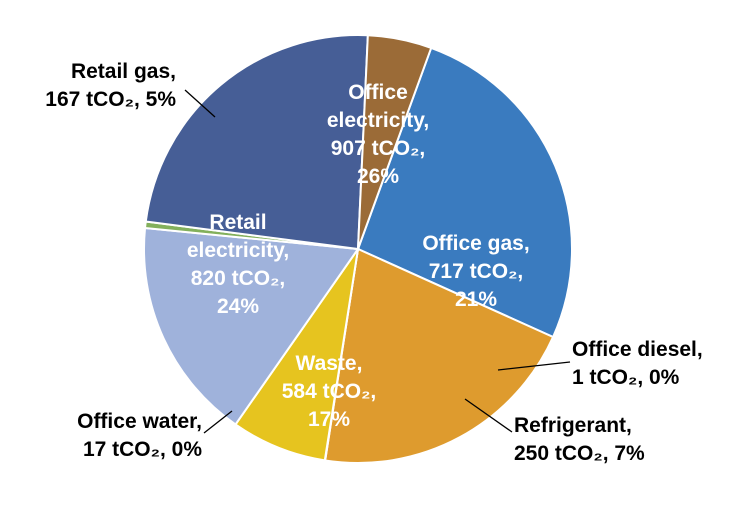  What do you see at coordinates (439, 355) in the screenshot?
I see `slice-office-gas` at bounding box center [439, 355].